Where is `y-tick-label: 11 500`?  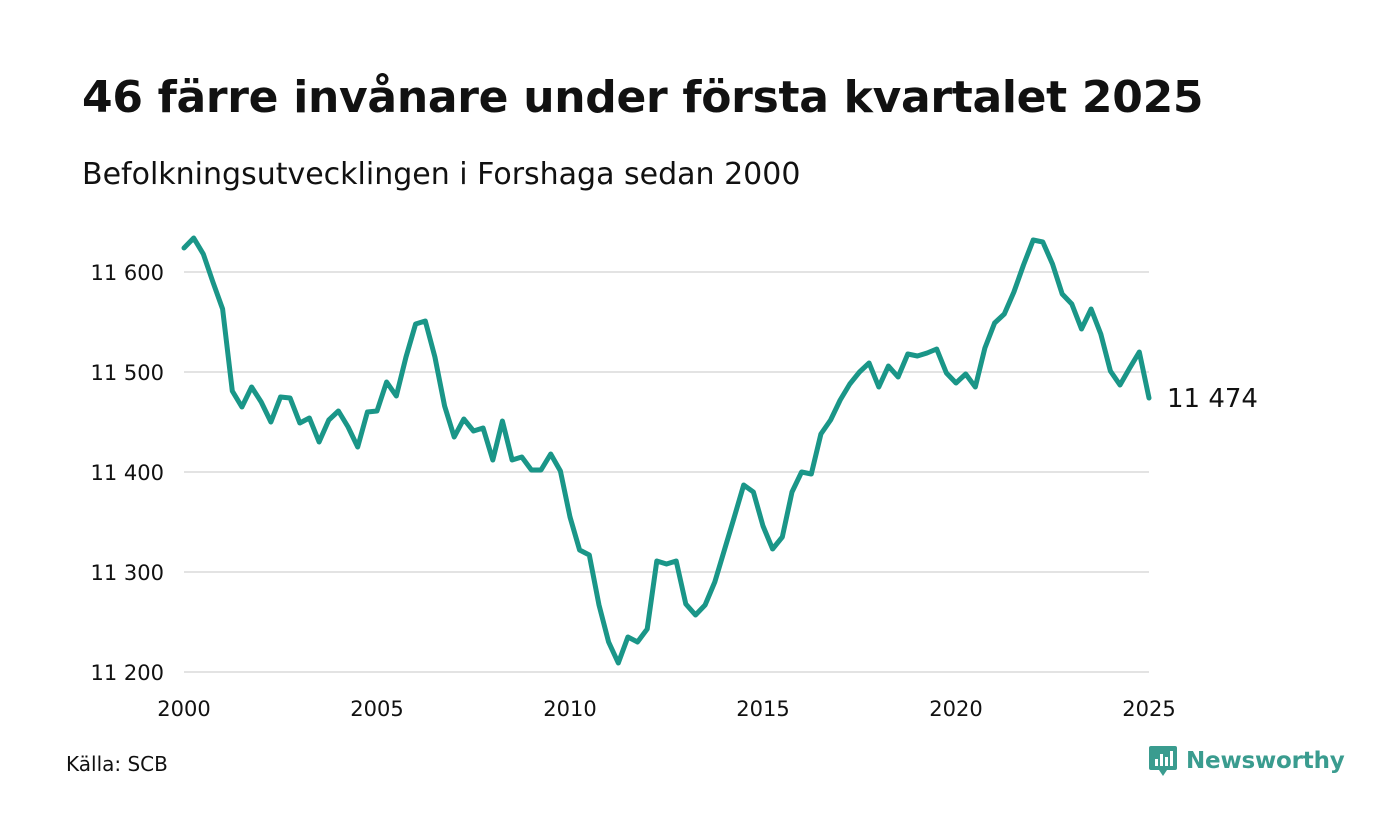
y-tick-label: 11 500 is located at coordinates (127, 373).